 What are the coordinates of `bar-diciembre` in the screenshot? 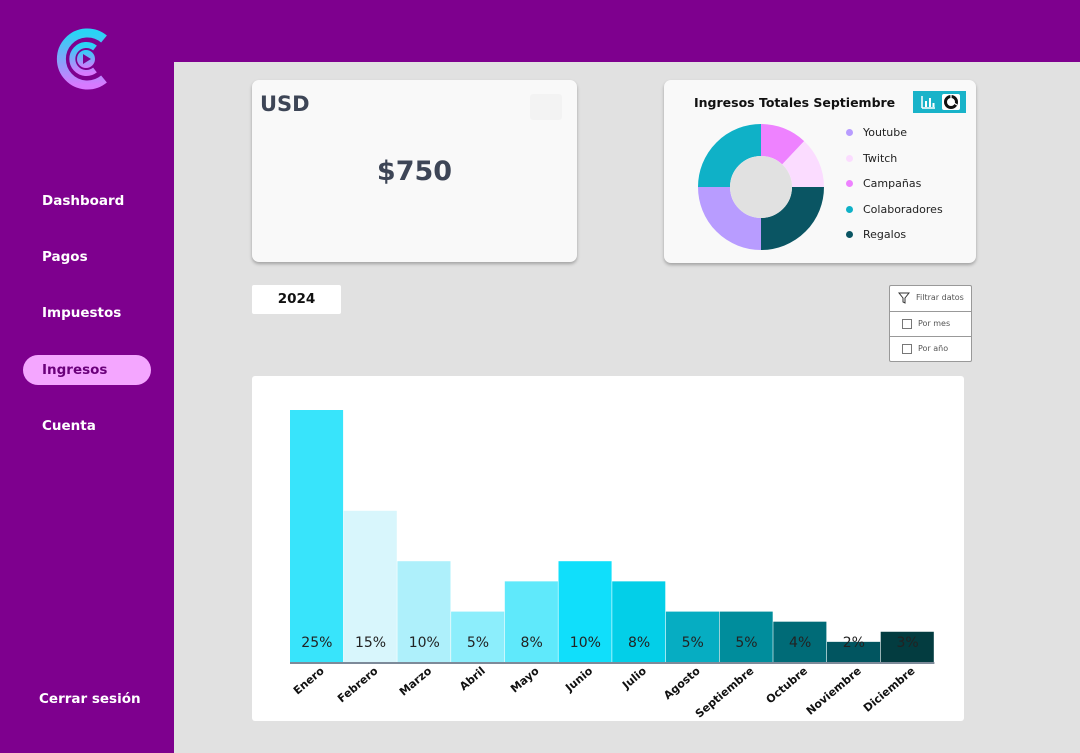 It's located at (907, 646).